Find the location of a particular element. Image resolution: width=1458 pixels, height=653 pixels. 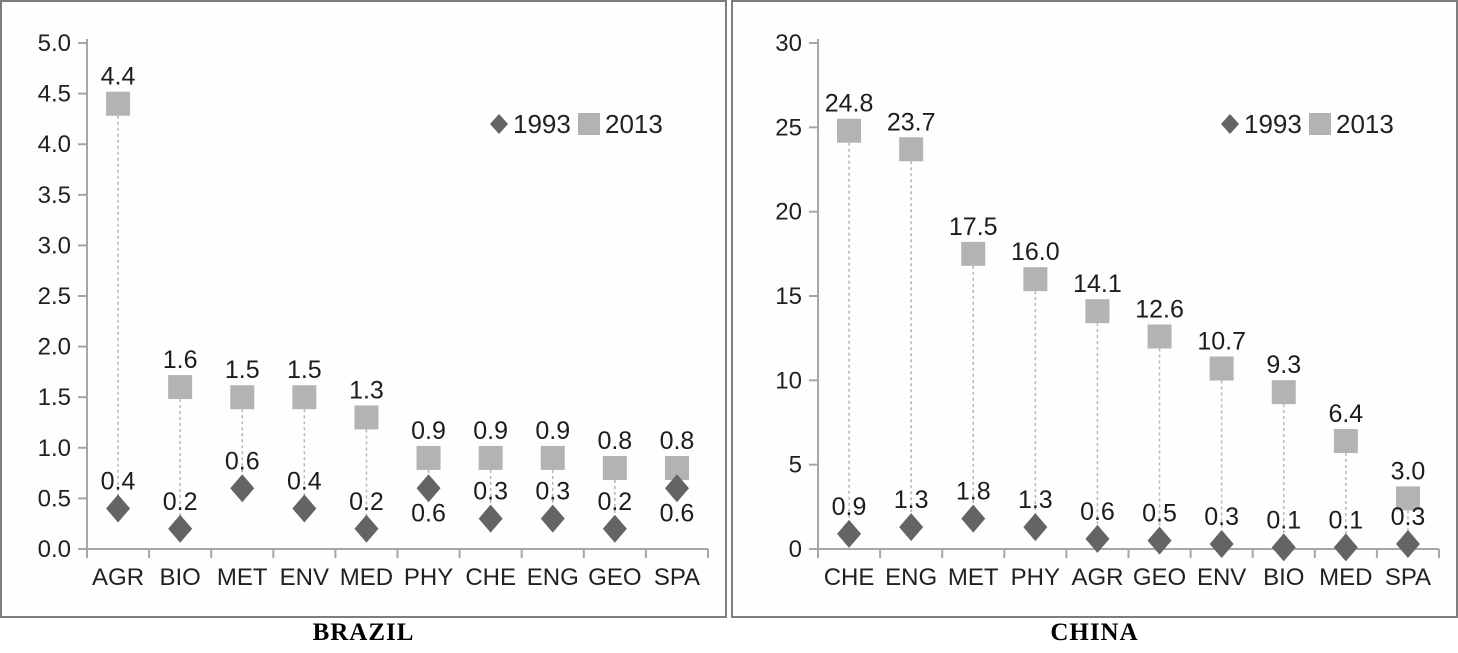

x-category-label: PHY is located at coordinates (1035, 577).